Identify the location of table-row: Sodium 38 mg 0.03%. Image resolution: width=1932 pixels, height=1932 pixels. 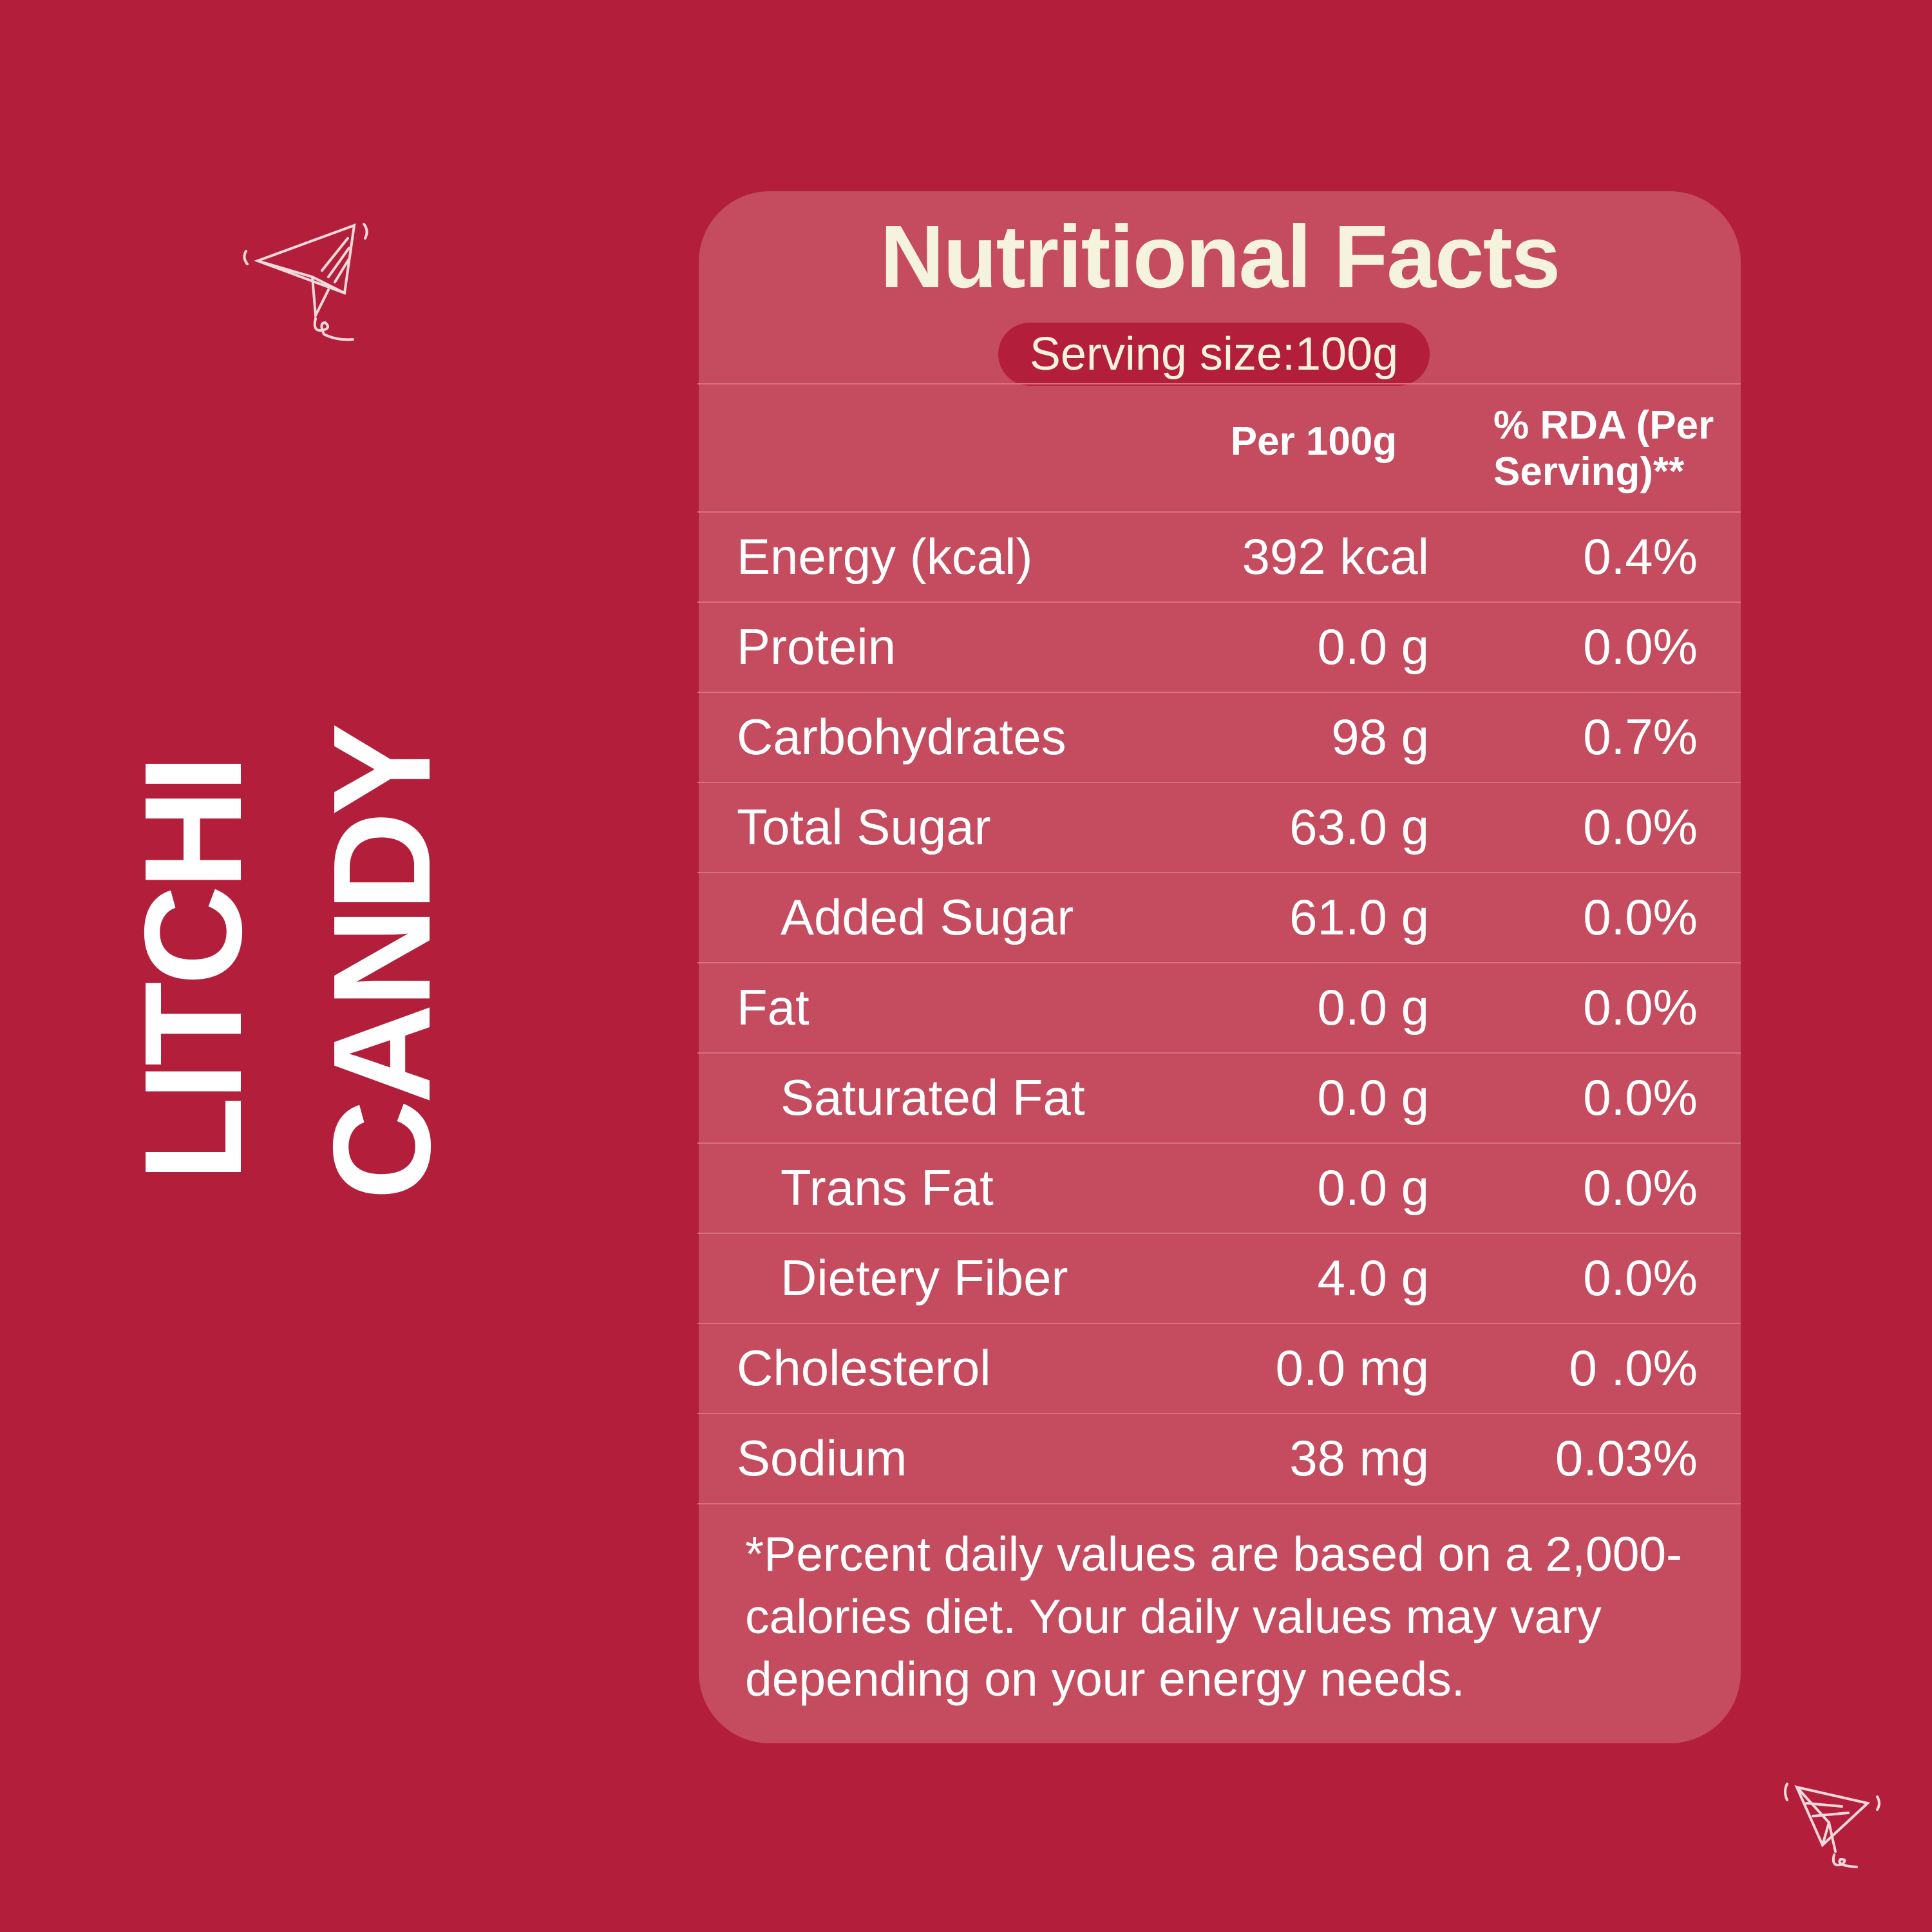
(1220, 1458).